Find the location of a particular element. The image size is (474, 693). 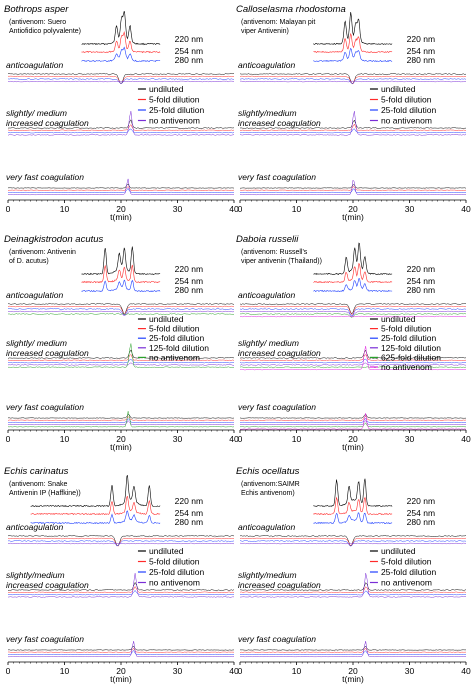

section-label-coagulation-line1: slightly/ medium is located at coordinates (36, 343).